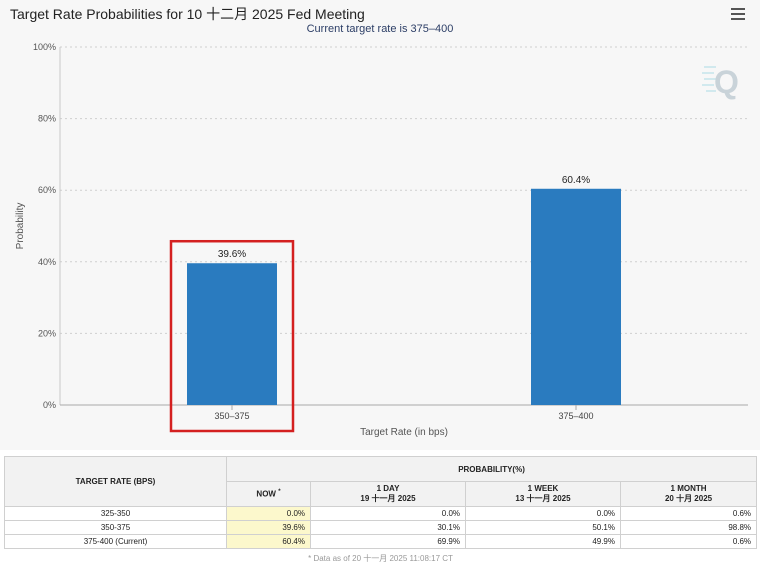 The width and height of the screenshot is (760, 573). What do you see at coordinates (115, 481) in the screenshot?
I see `target-rate-header: TARGET RATE (BPS)` at bounding box center [115, 481].